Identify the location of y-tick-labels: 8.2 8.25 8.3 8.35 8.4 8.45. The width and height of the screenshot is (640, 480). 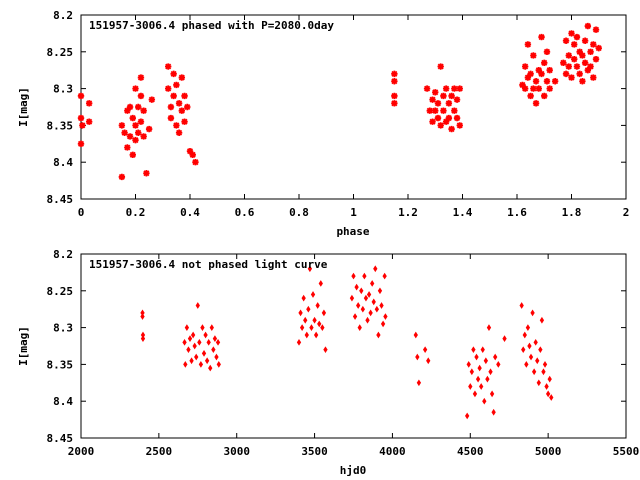
(60, 346).